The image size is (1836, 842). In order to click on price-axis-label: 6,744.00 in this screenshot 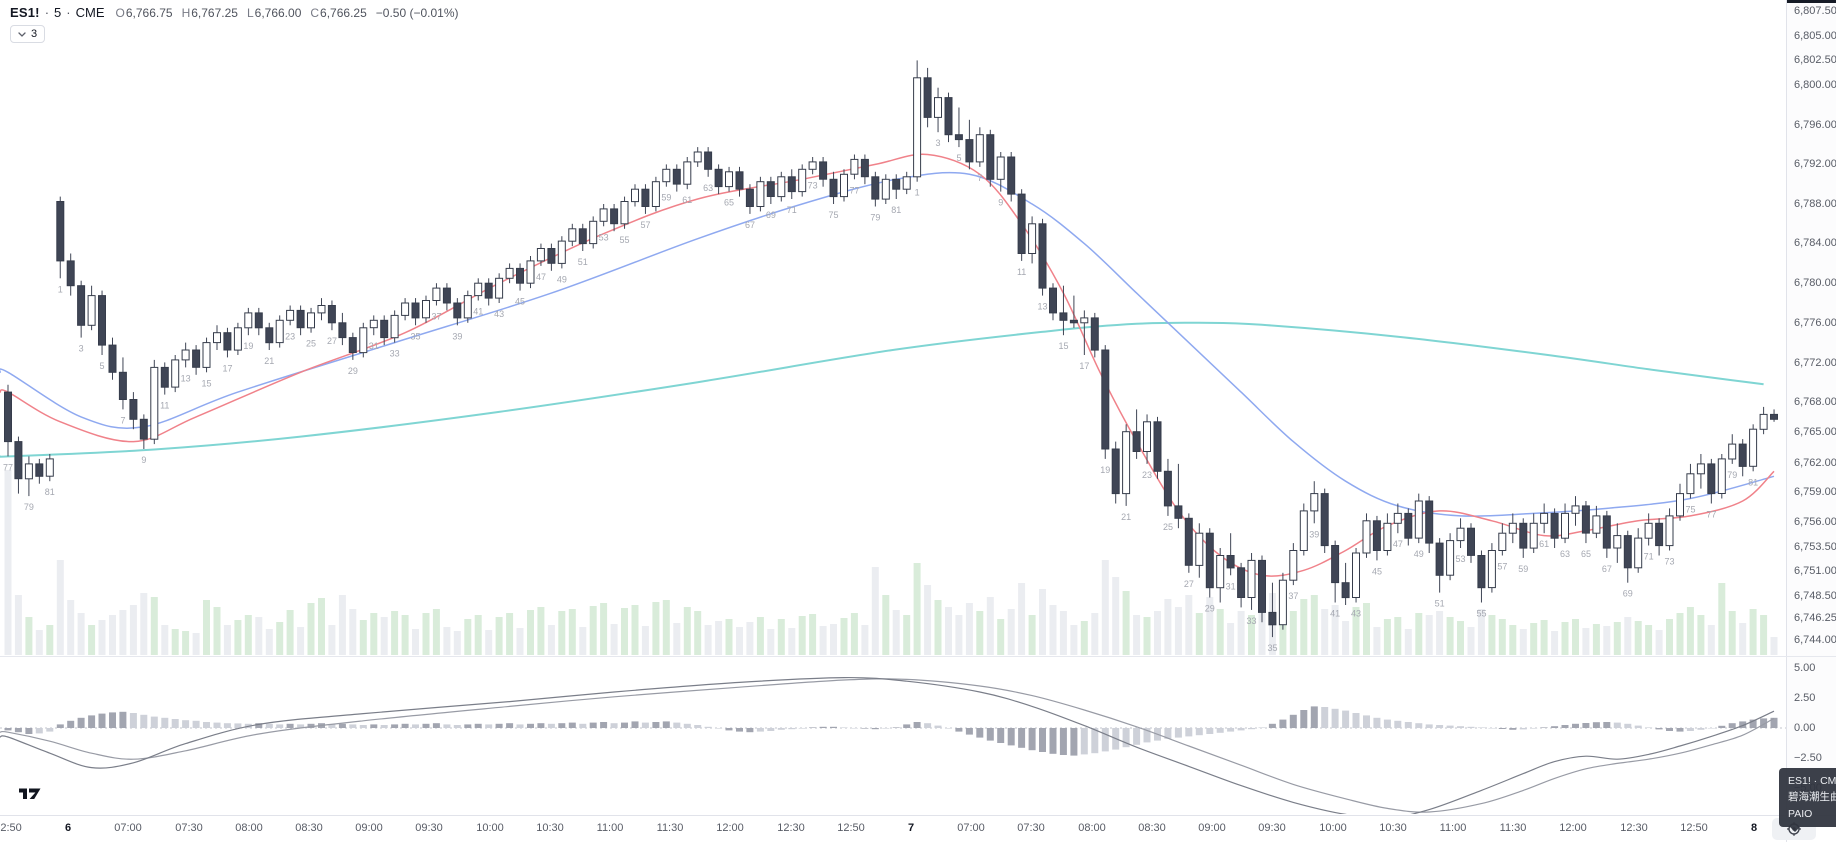, I will do `click(1815, 640)`.